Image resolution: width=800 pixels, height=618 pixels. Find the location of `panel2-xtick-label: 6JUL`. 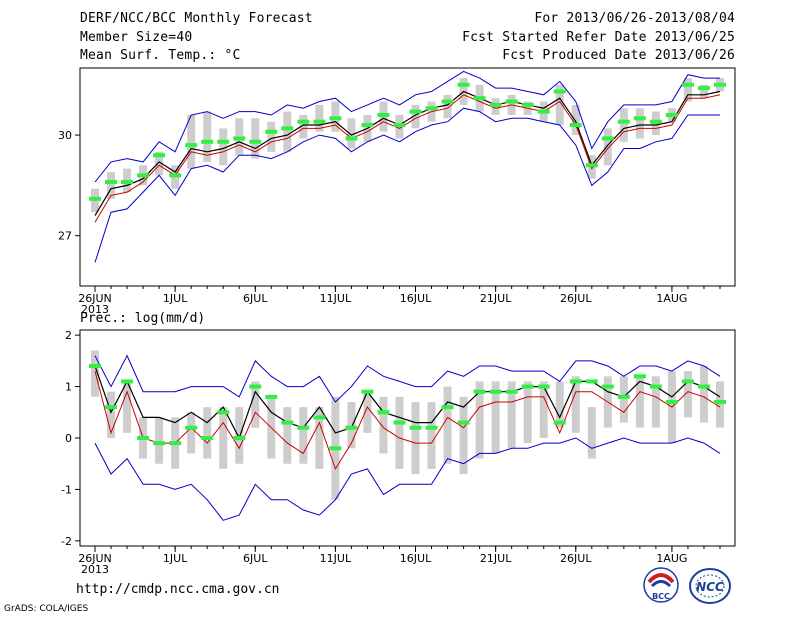

panel2-xtick-label: 6JUL is located at coordinates (255, 558).